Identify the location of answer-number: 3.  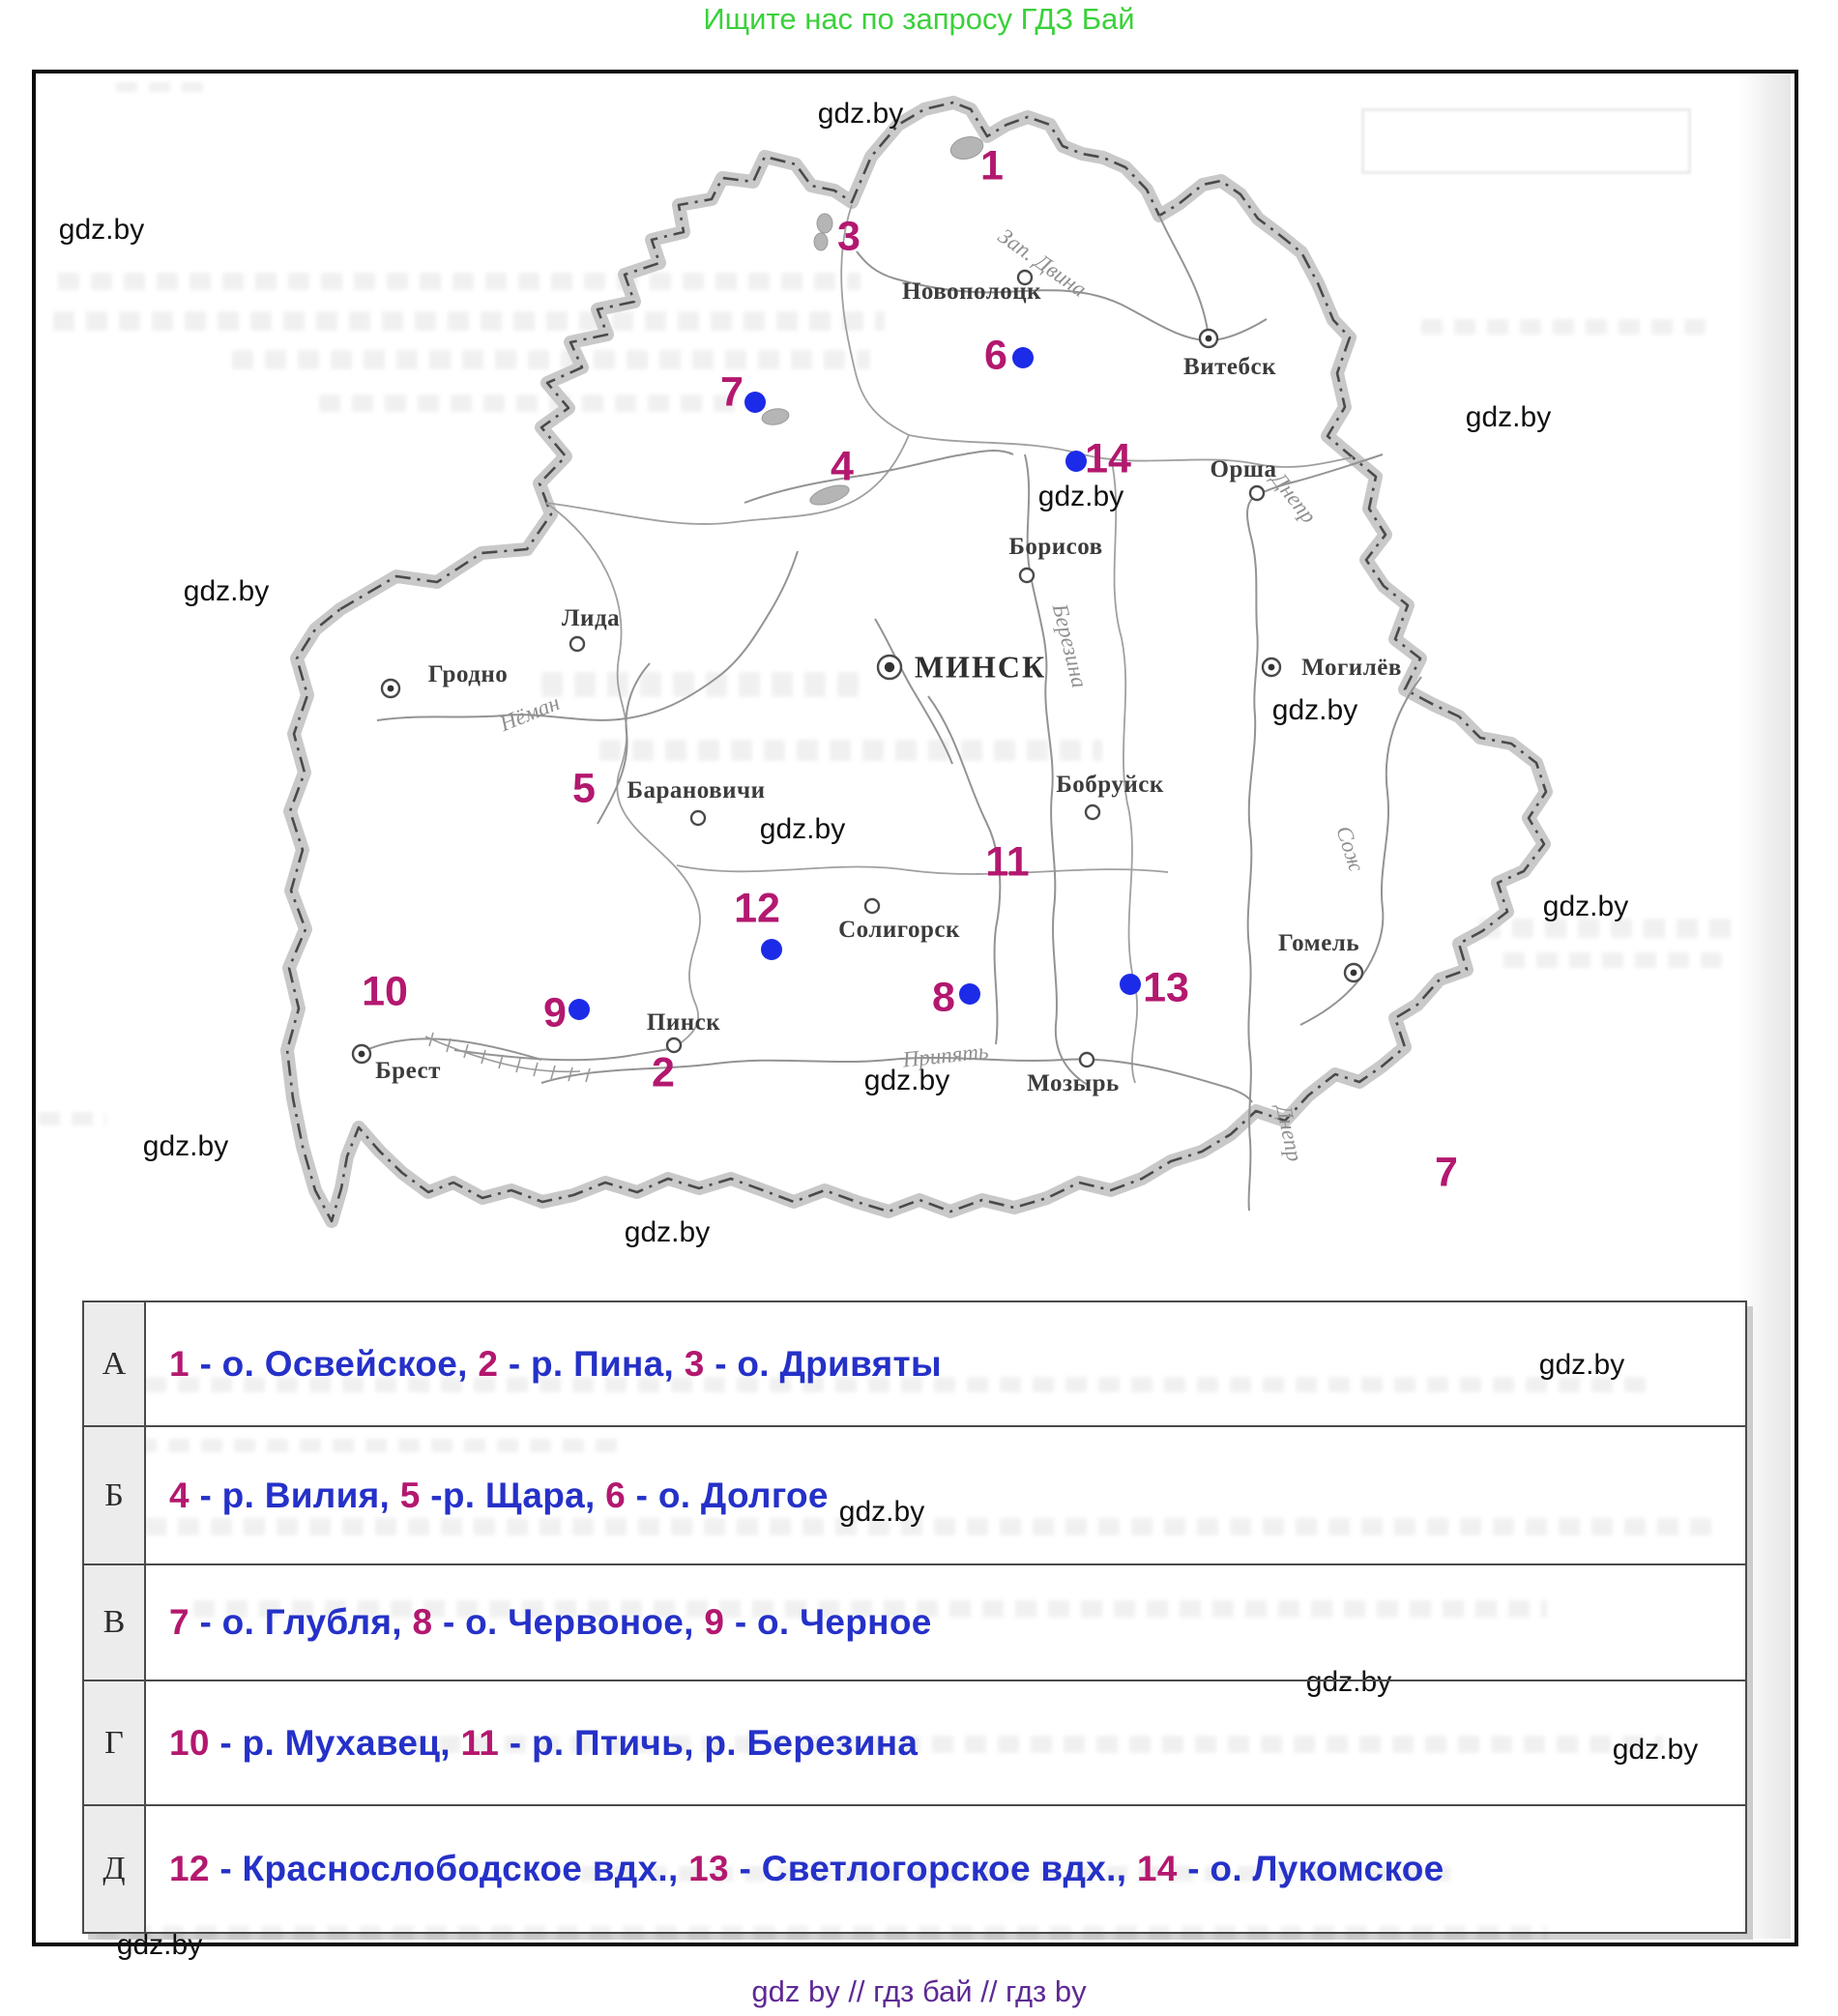
(695, 1363).